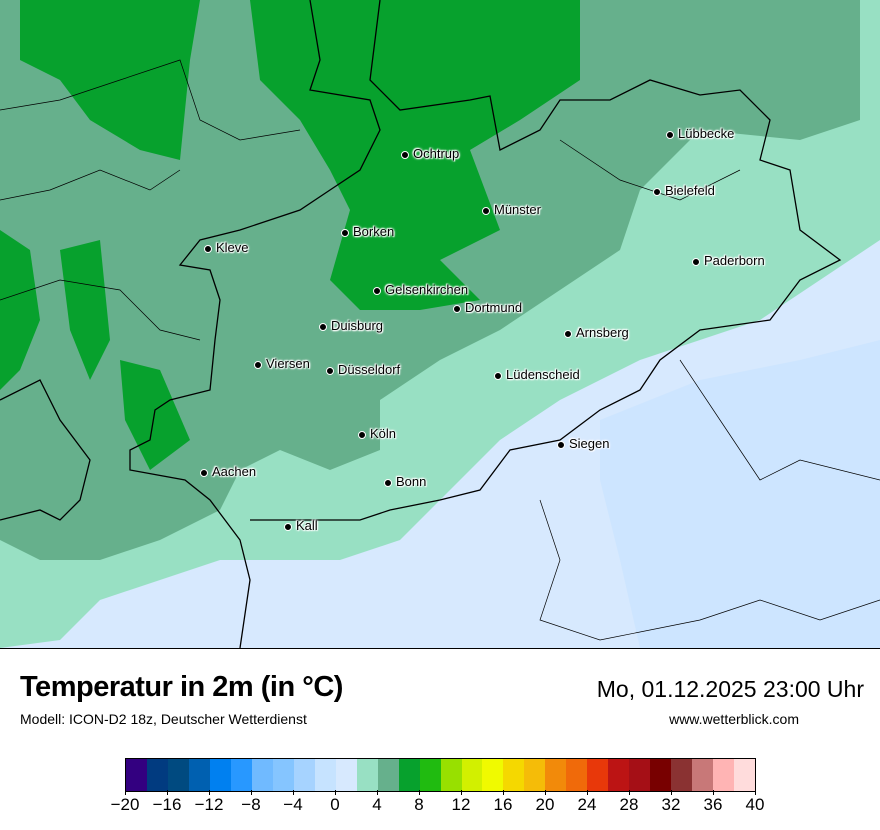 The width and height of the screenshot is (880, 830). Describe the element at coordinates (293, 804) in the screenshot. I see `legend-tick-label: −4` at that location.